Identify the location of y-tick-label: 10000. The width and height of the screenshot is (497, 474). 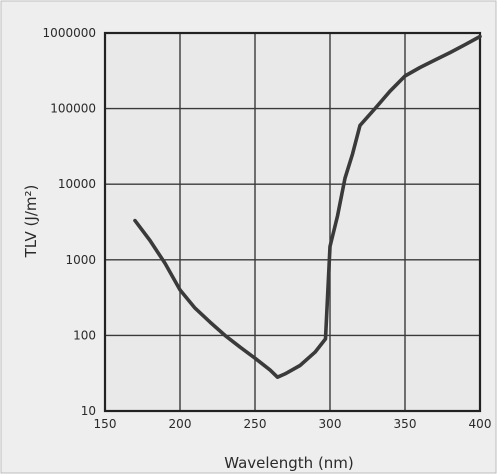
(77, 184).